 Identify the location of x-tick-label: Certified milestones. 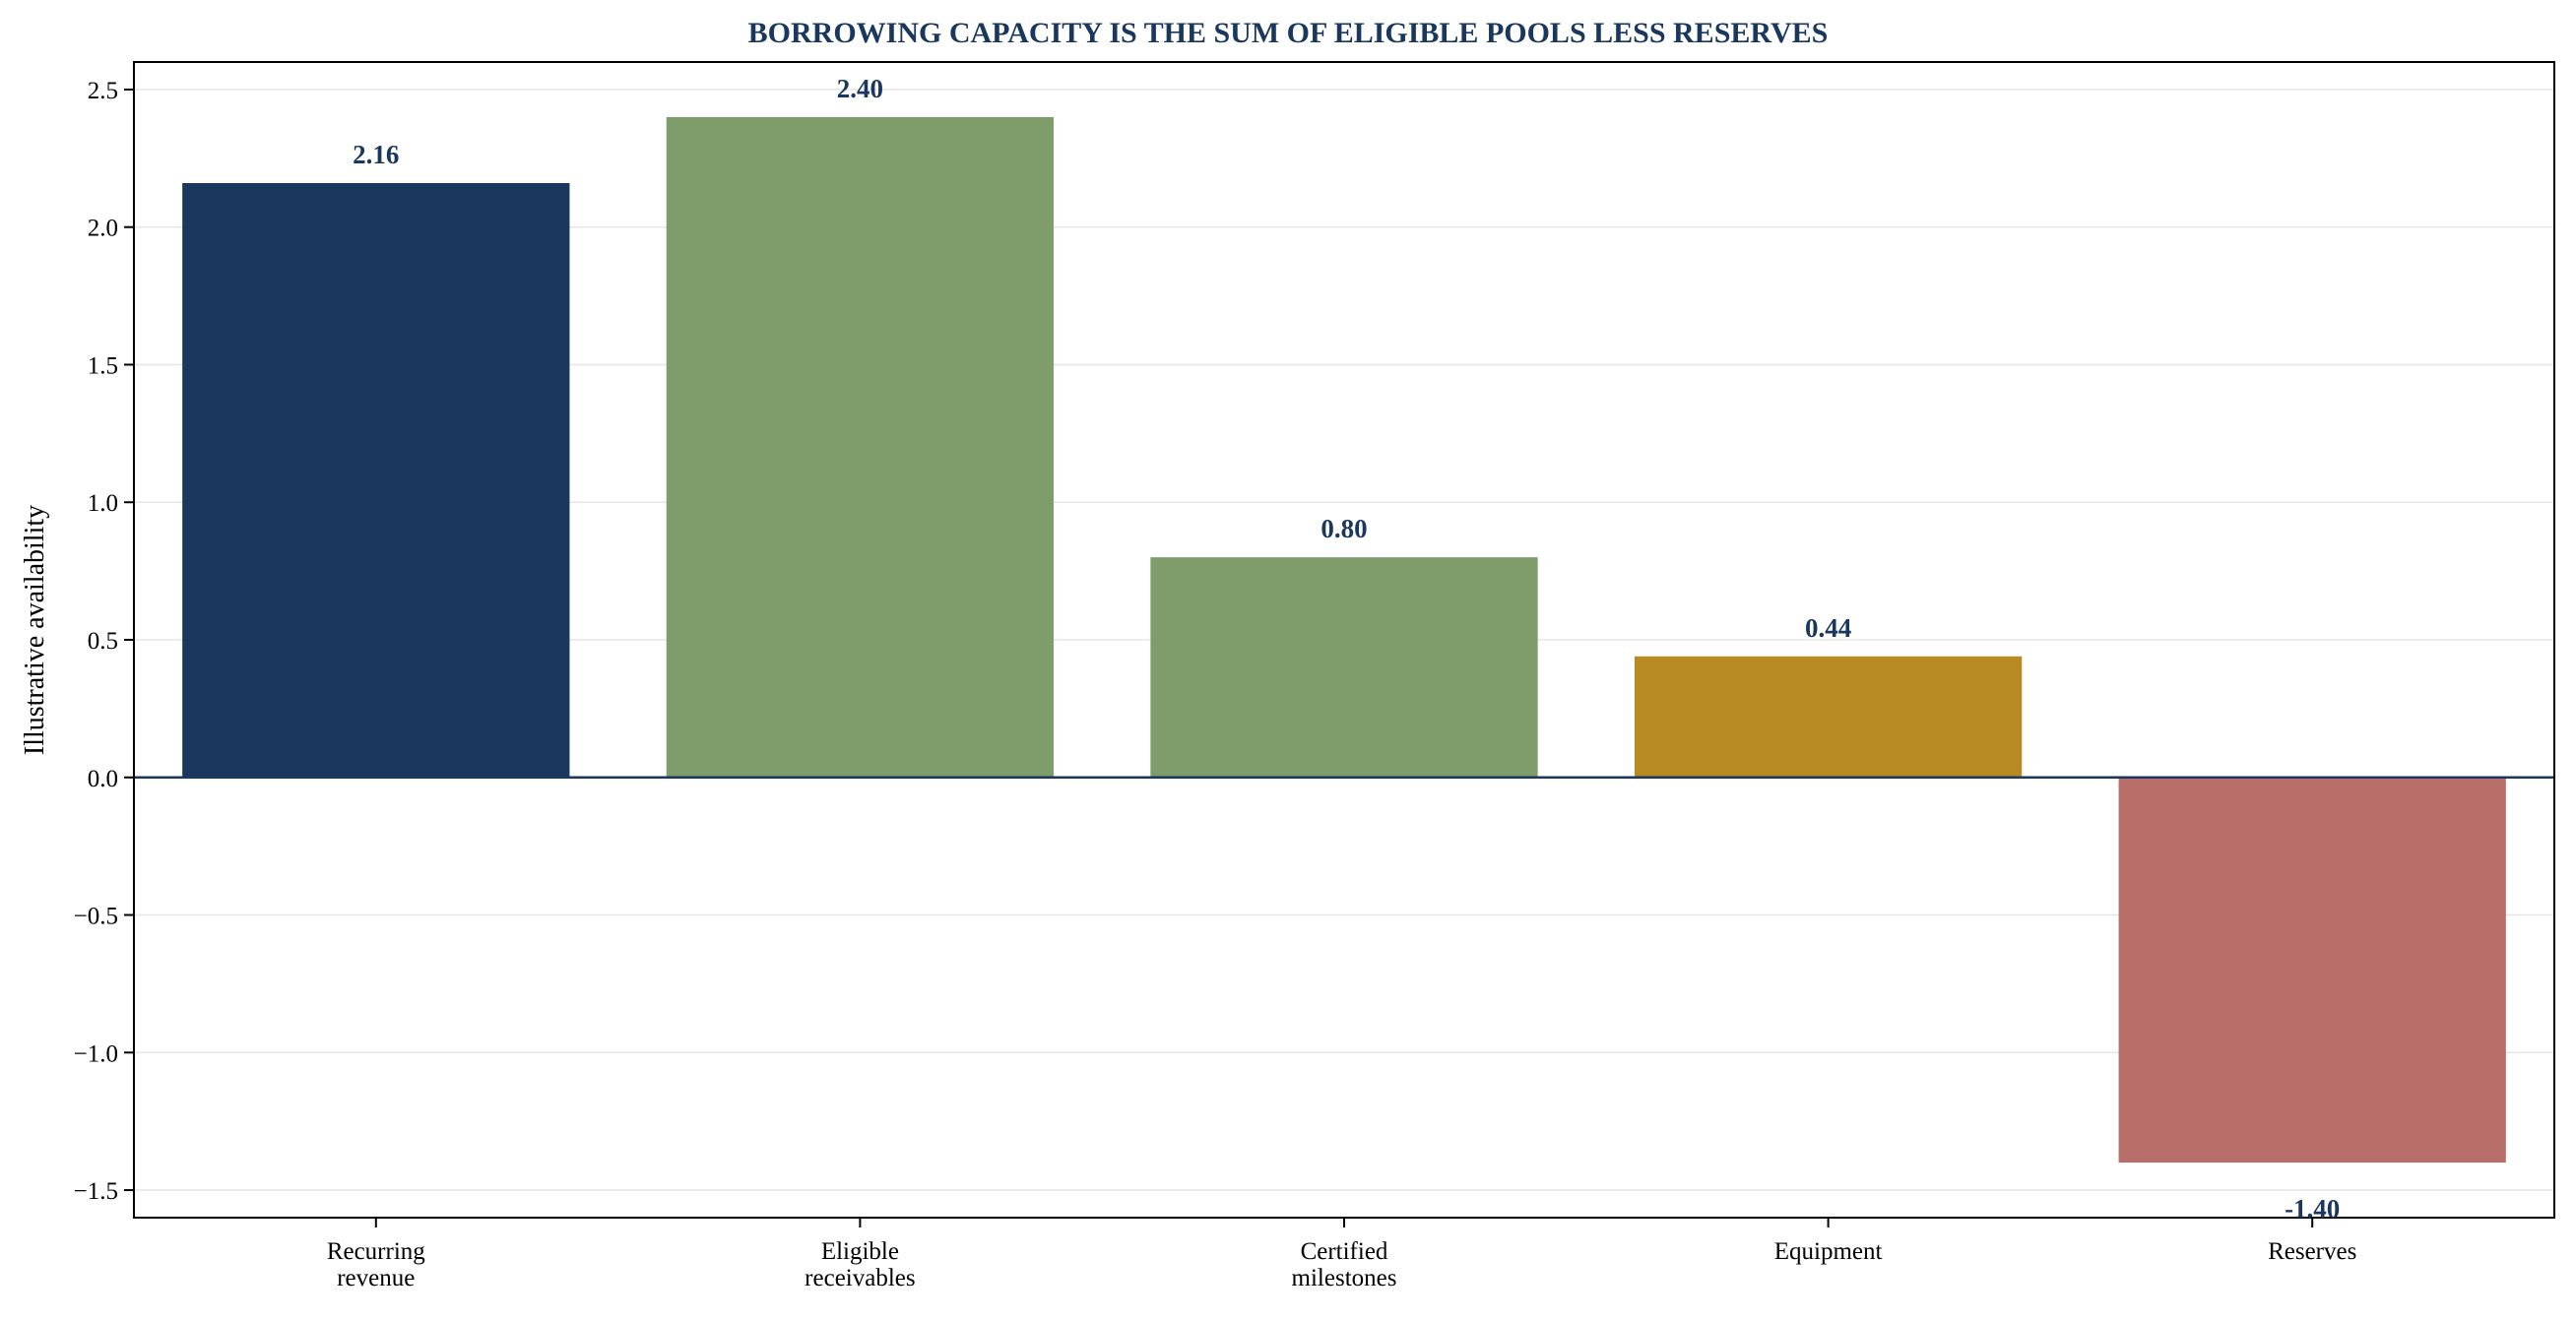
(1344, 1264).